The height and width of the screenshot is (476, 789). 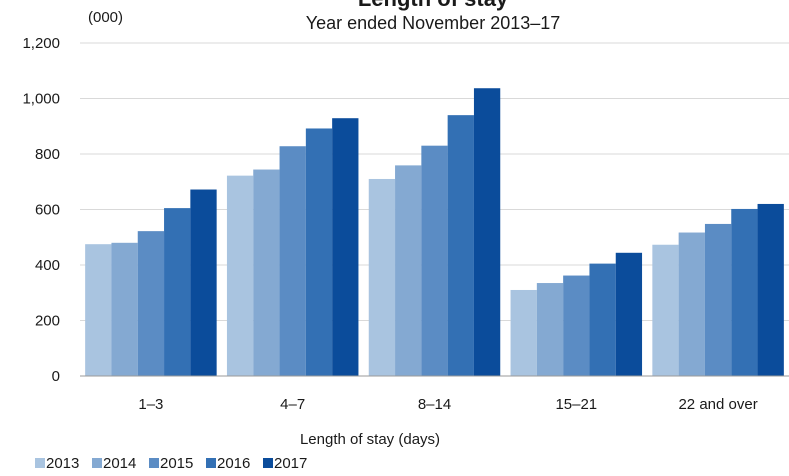 I want to click on x-tick-label: 15–21, so click(x=576, y=404).